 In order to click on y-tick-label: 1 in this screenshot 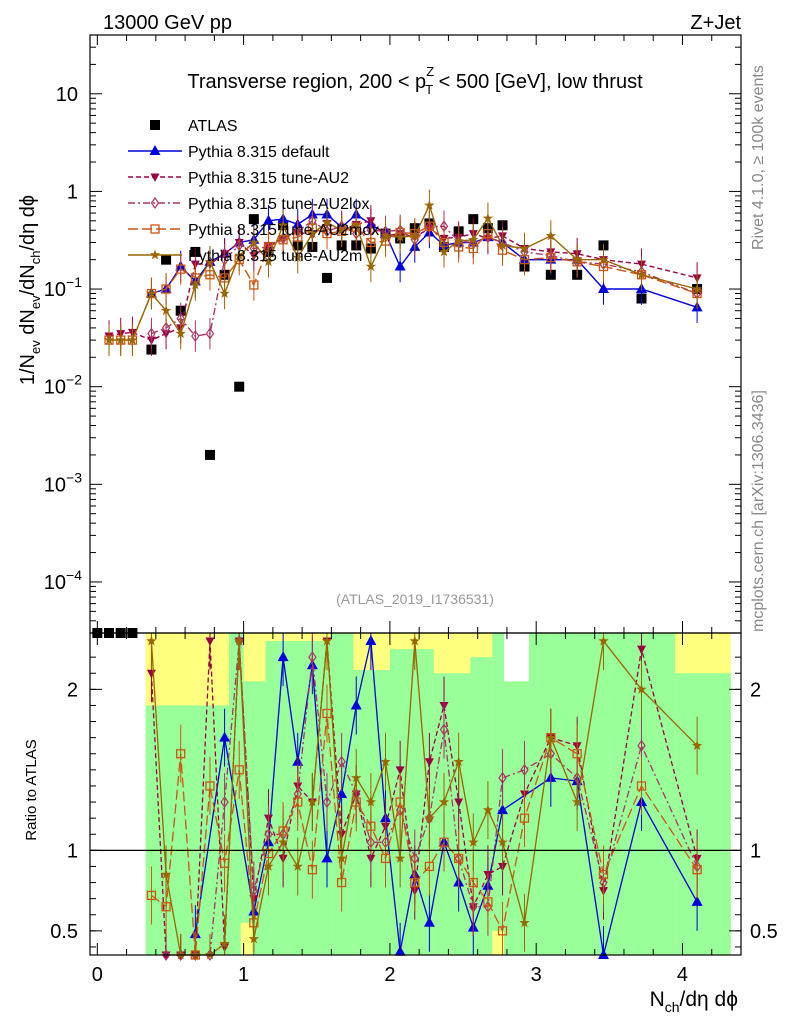, I will do `click(72, 192)`.